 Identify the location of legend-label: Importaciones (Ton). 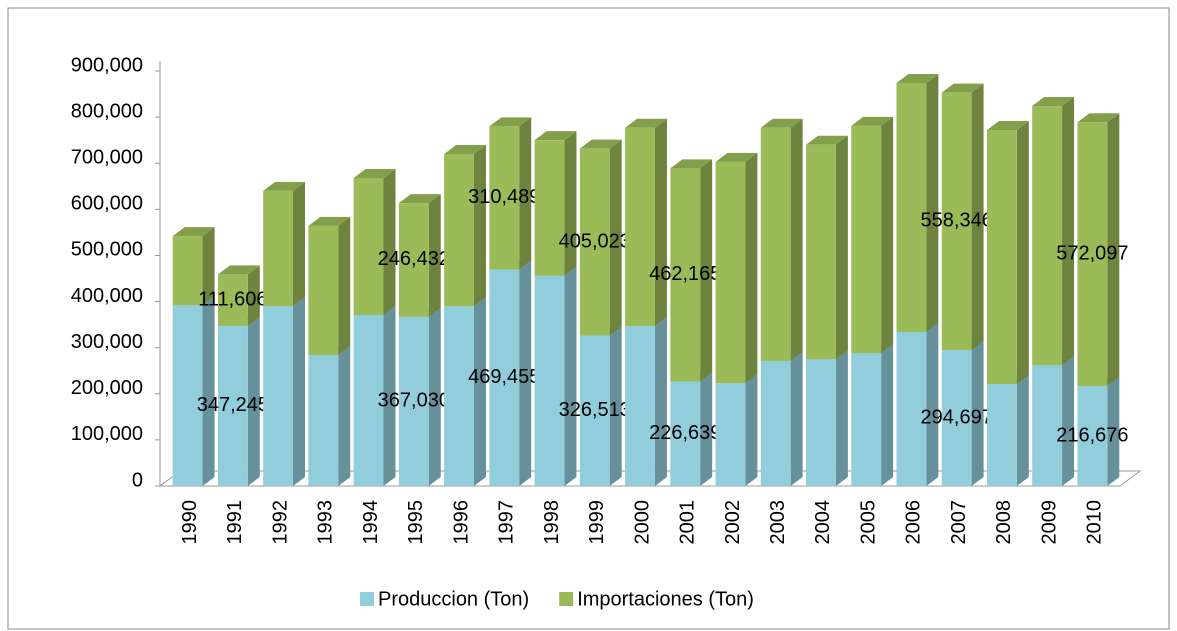
(665, 599).